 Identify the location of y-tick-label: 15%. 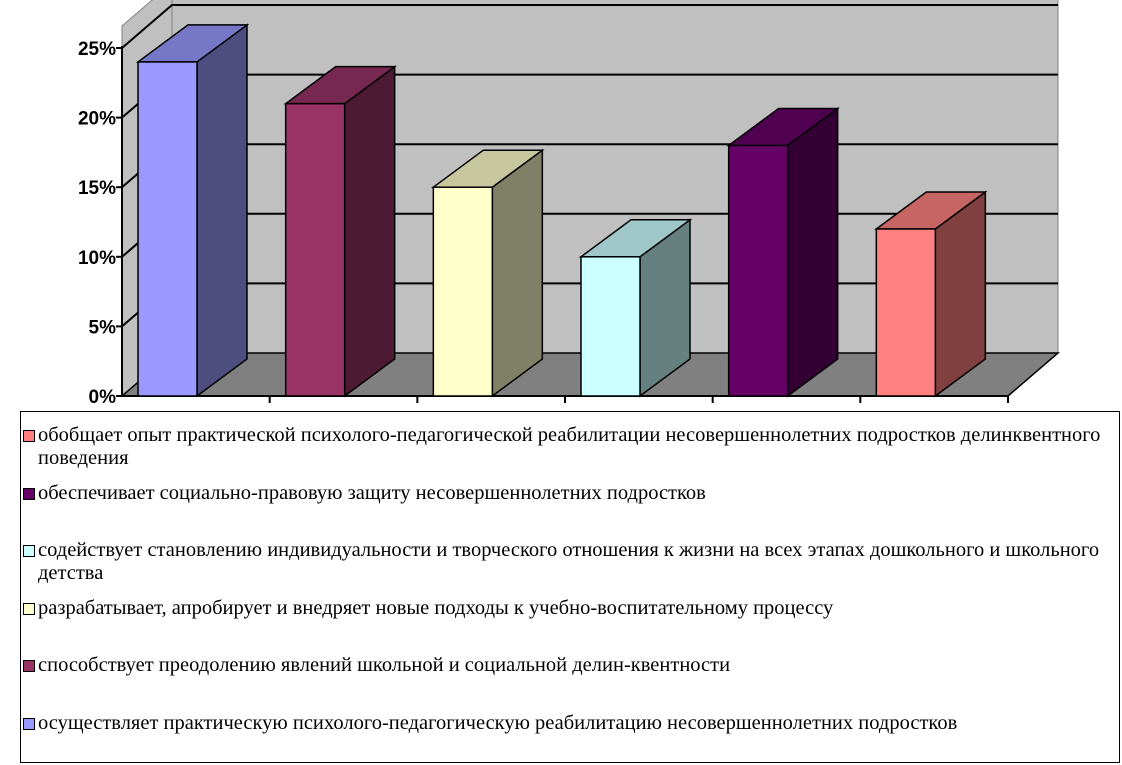
(97, 188).